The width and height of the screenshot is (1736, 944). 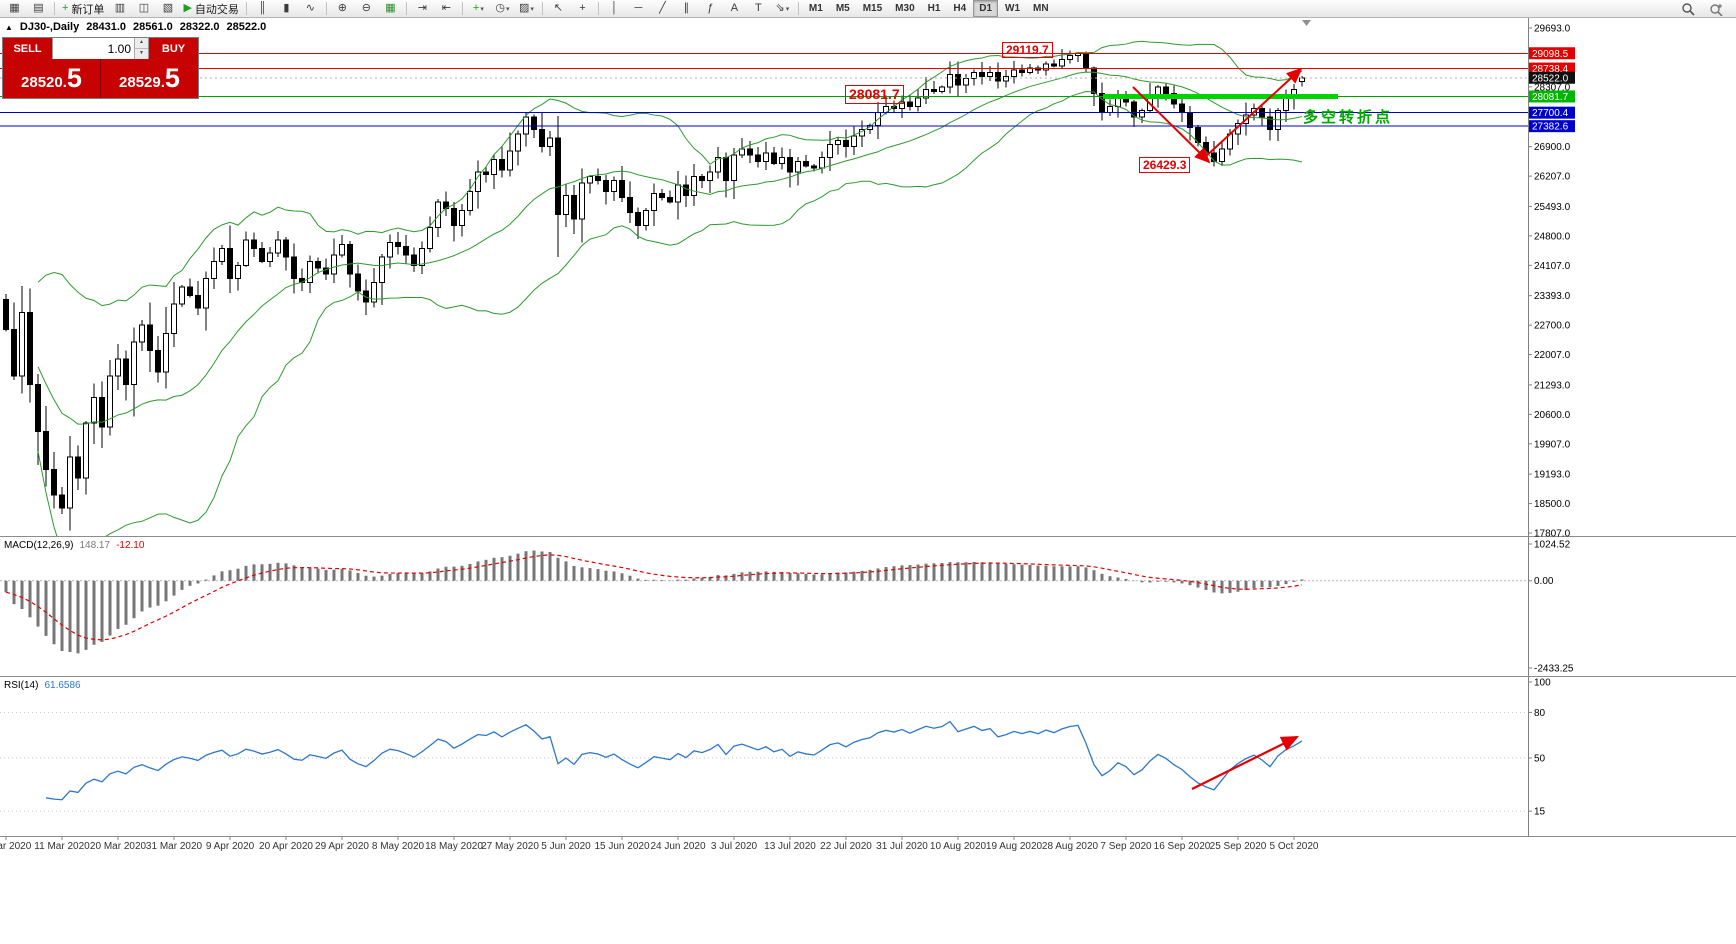 What do you see at coordinates (106, 27) in the screenshot?
I see `ohlc-open: 28431.0` at bounding box center [106, 27].